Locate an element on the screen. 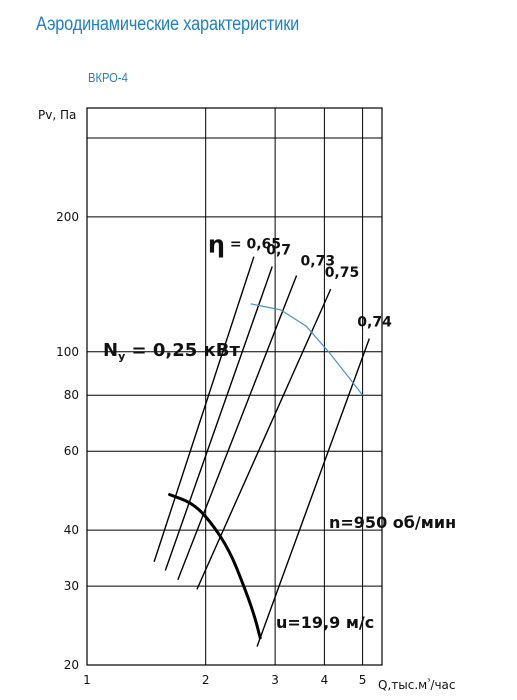 Image resolution: width=517 pixels, height=700 pixels. efficiency-label: 0,74 is located at coordinates (374, 323).